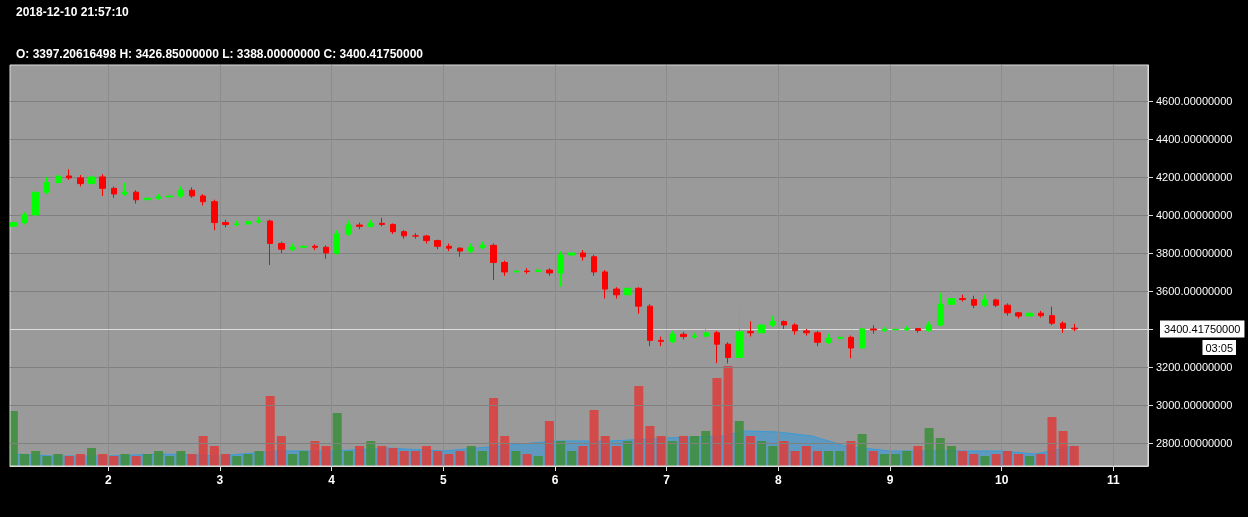 The height and width of the screenshot is (517, 1248). Describe the element at coordinates (667, 480) in the screenshot. I see `x-tick-label: 7` at that location.